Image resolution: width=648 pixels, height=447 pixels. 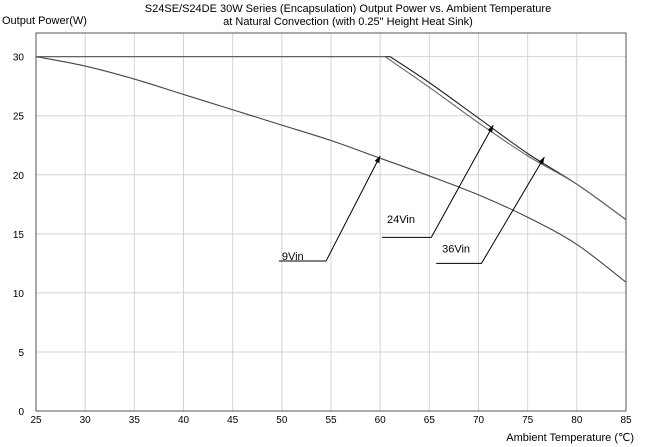 I want to click on x-tick-label: 45, so click(x=233, y=420).